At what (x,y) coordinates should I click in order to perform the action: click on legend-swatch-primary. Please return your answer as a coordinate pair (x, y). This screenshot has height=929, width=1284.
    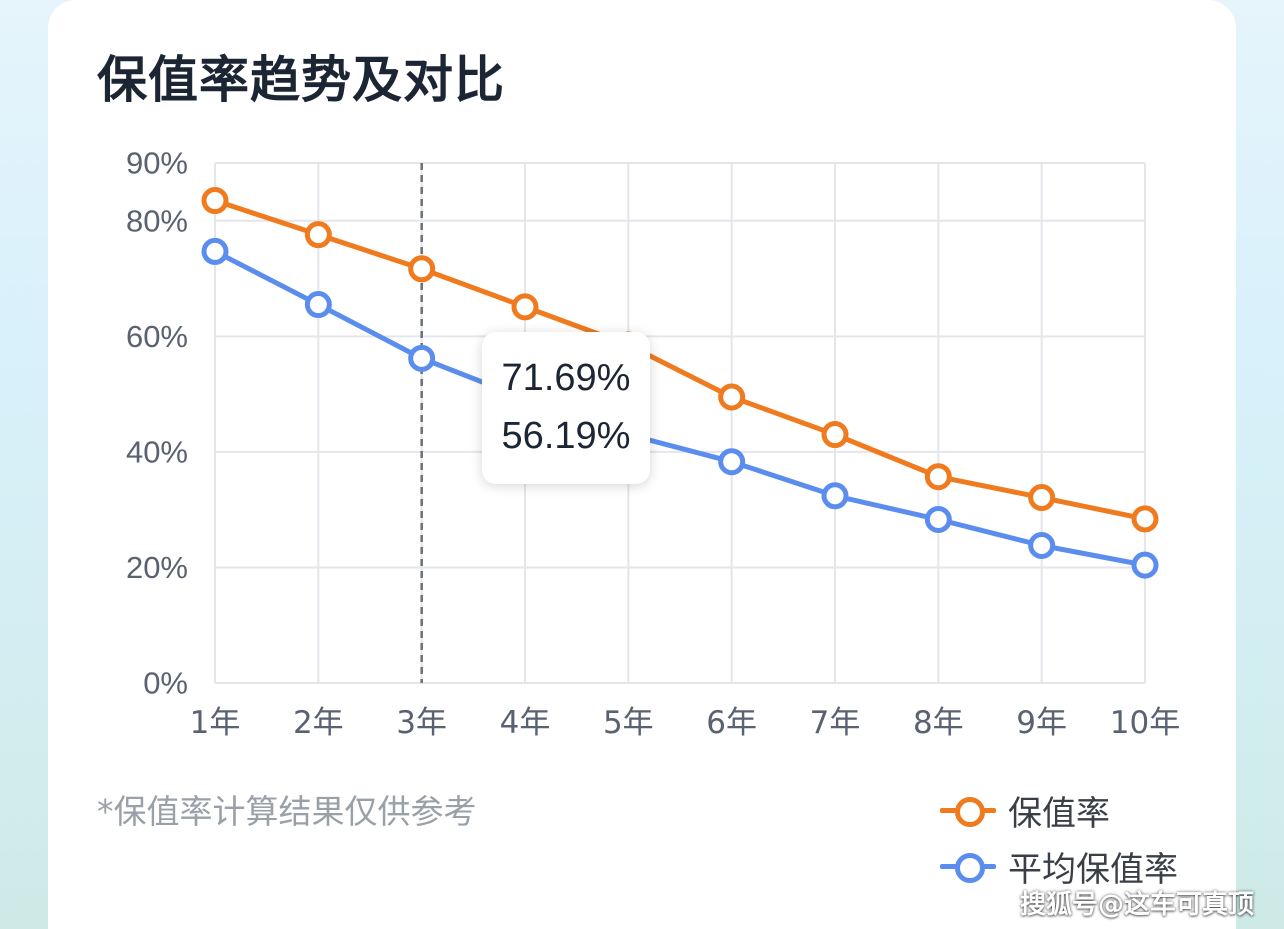
    Looking at the image, I should click on (968, 810).